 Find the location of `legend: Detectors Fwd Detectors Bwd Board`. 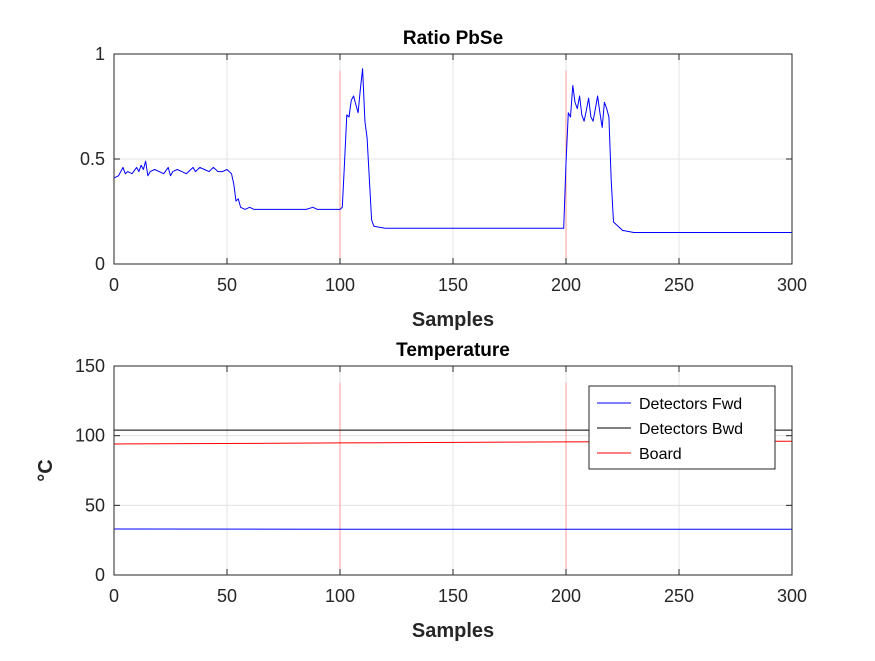

legend: Detectors Fwd Detectors Bwd Board is located at coordinates (682, 427).